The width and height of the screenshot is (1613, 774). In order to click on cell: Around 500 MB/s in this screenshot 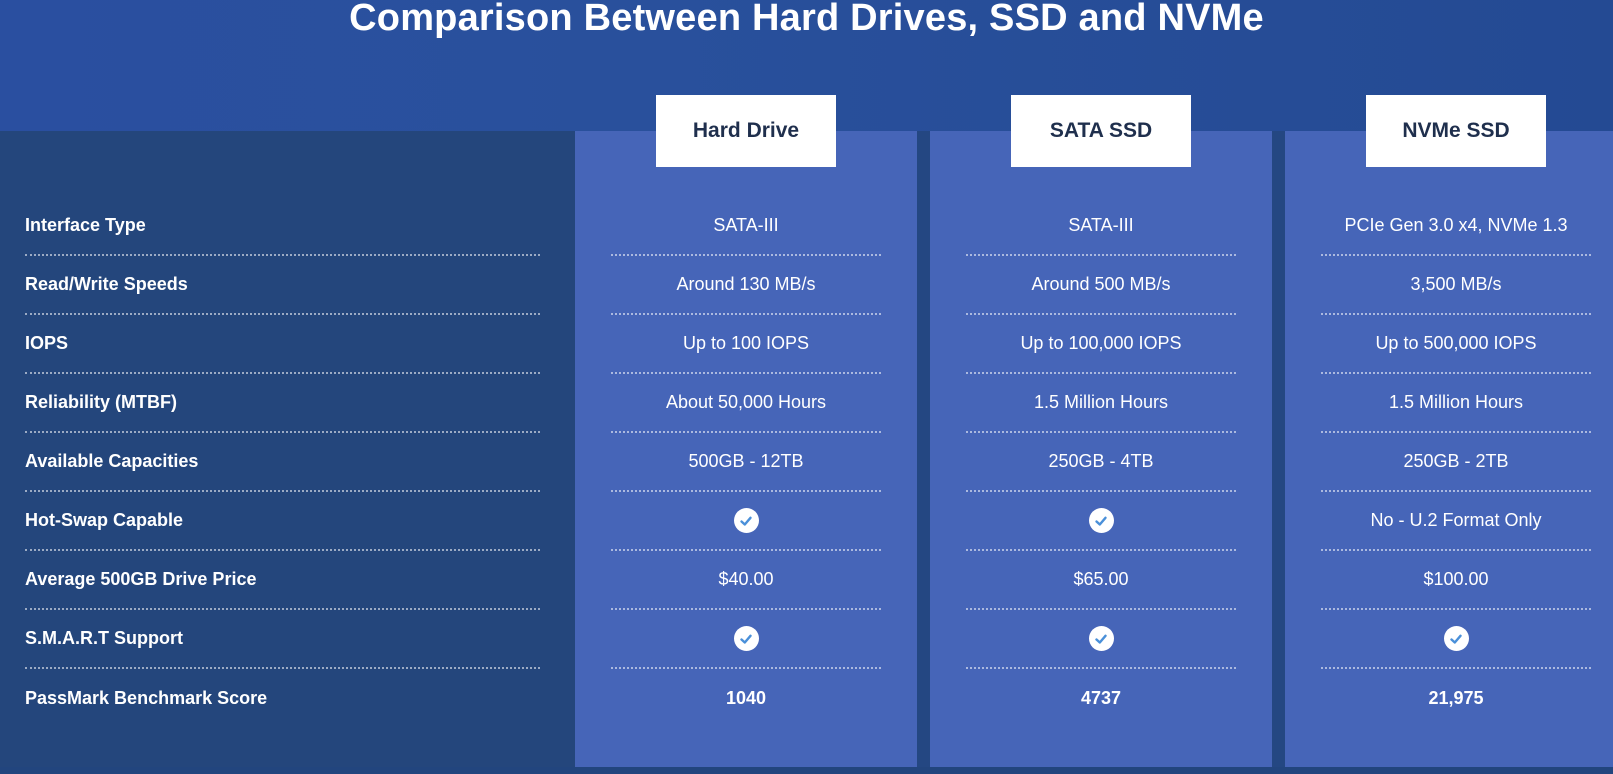, I will do `click(1101, 285)`.